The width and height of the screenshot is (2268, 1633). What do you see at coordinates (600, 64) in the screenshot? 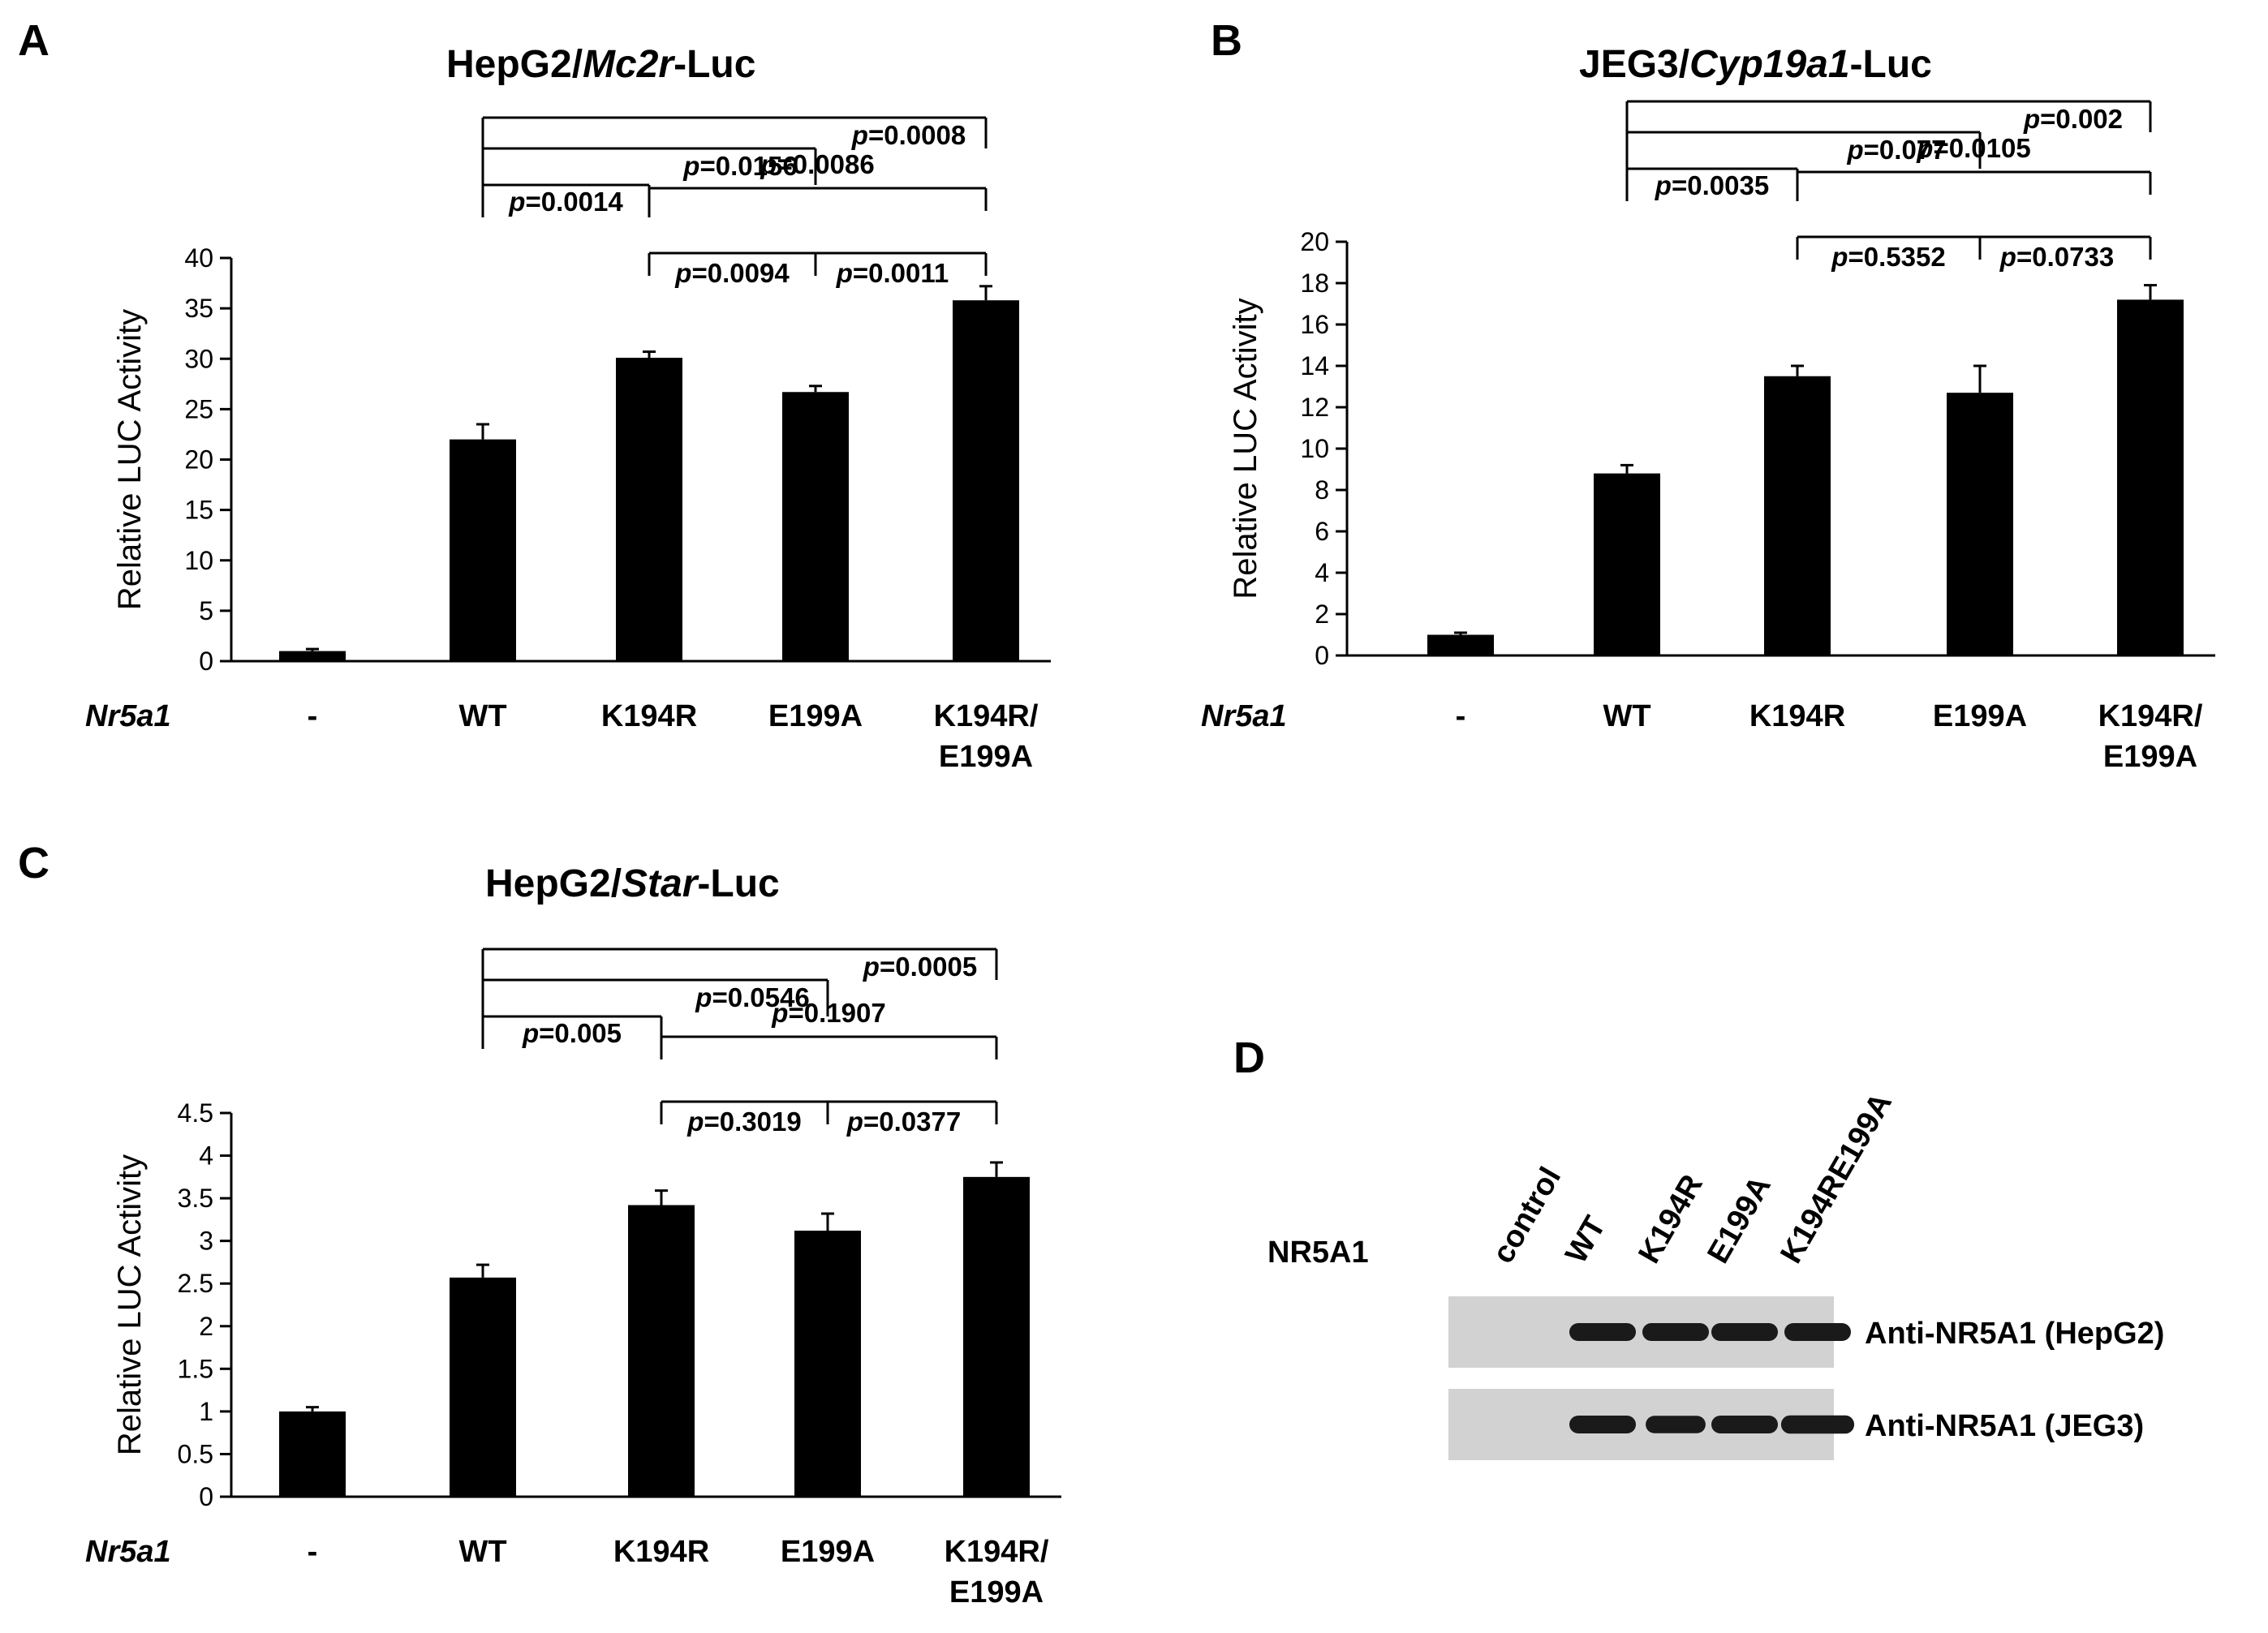
I see `chart-title-a: HepG2/Mc2r-Luc` at bounding box center [600, 64].